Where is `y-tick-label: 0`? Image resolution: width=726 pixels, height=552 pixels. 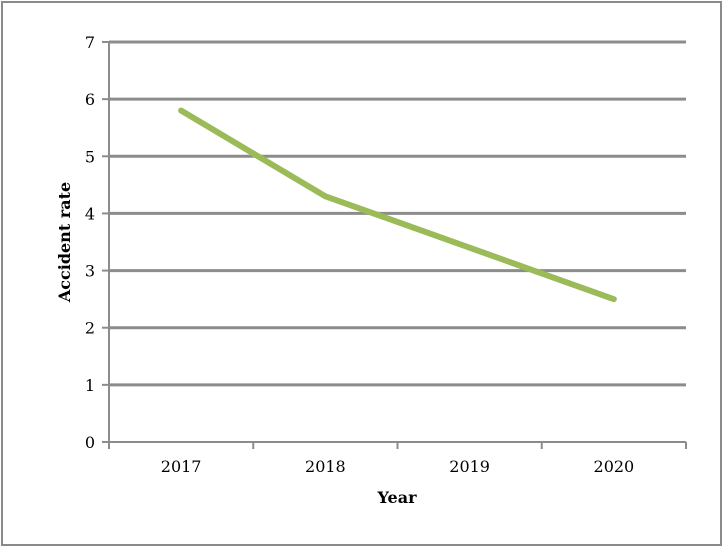
y-tick-label: 0 is located at coordinates (90, 442).